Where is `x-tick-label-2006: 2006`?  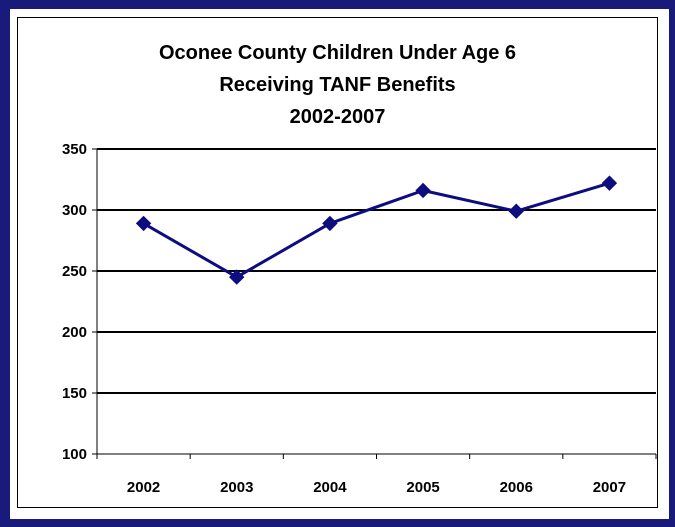
x-tick-label-2006: 2006 is located at coordinates (516, 487).